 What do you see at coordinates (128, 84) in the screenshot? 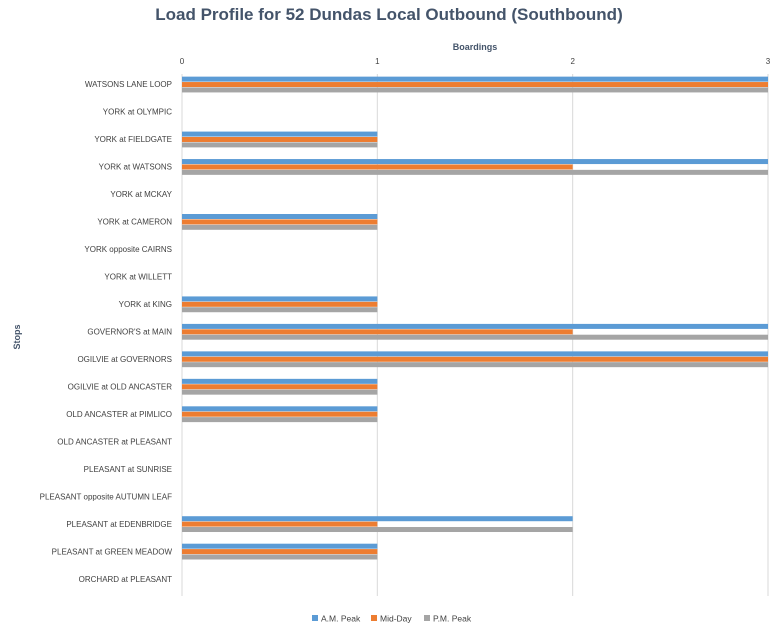
I see `category-label: WATSONS LANE LOOP` at bounding box center [128, 84].